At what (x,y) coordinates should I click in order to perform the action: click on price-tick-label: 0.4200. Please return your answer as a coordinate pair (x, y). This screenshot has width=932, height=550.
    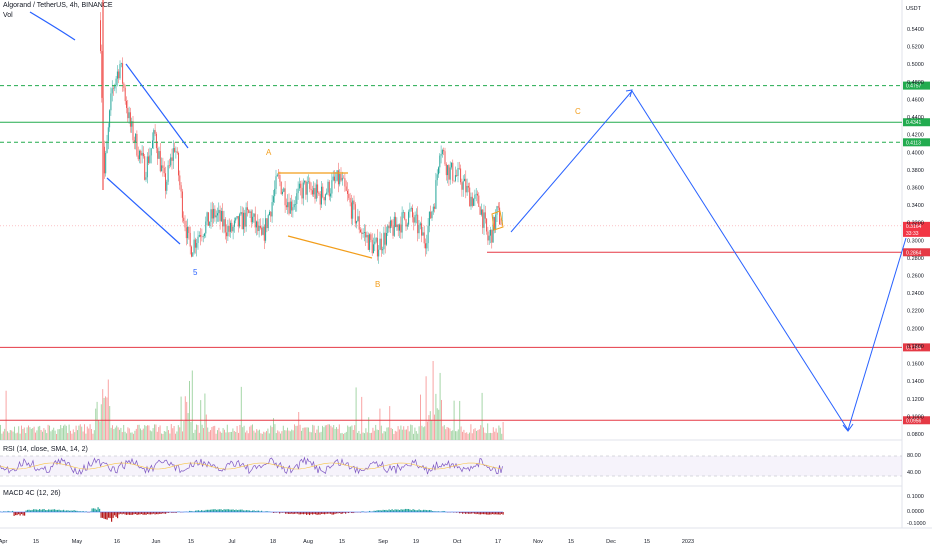
    Looking at the image, I should click on (915, 136).